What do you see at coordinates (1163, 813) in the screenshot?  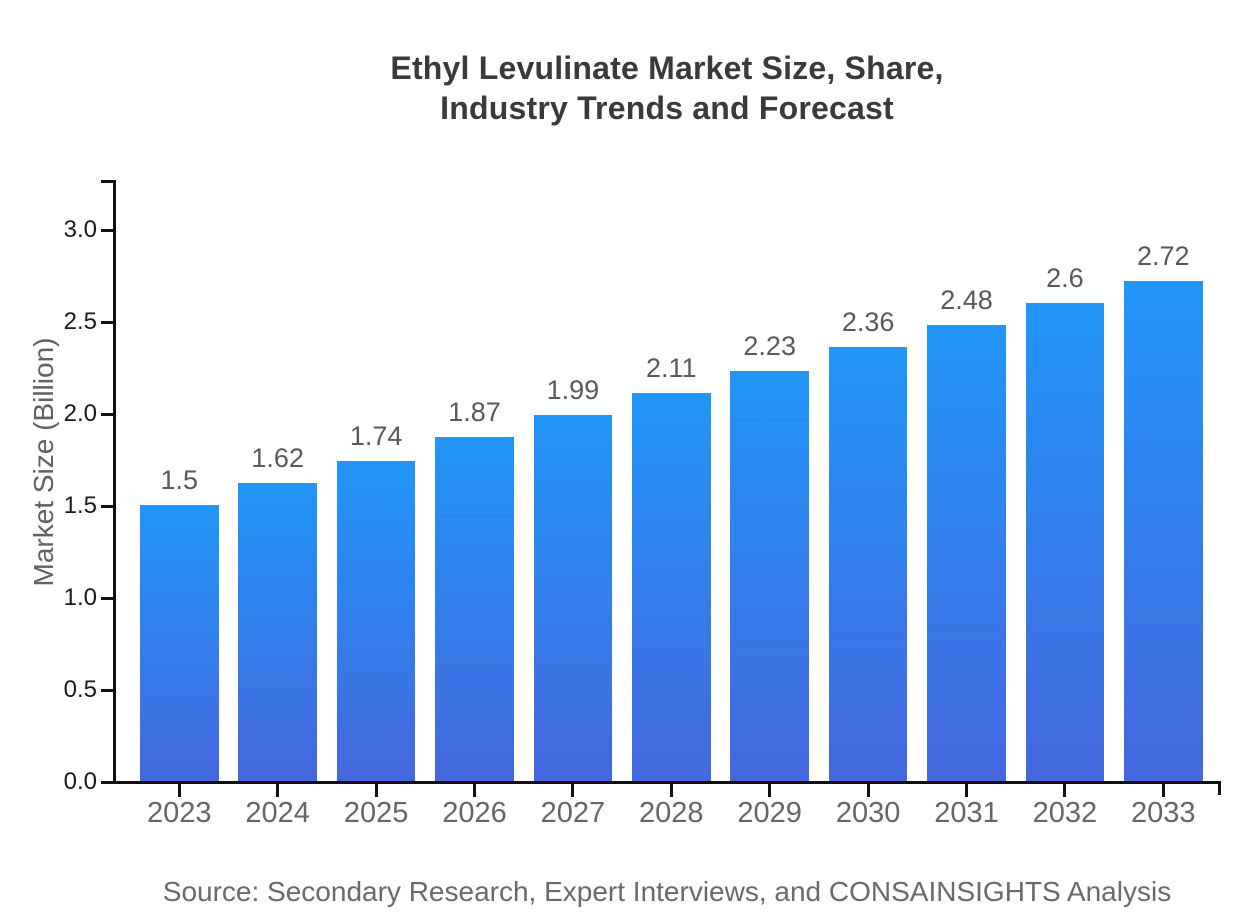 I see `x-tick-label: 2033` at bounding box center [1163, 813].